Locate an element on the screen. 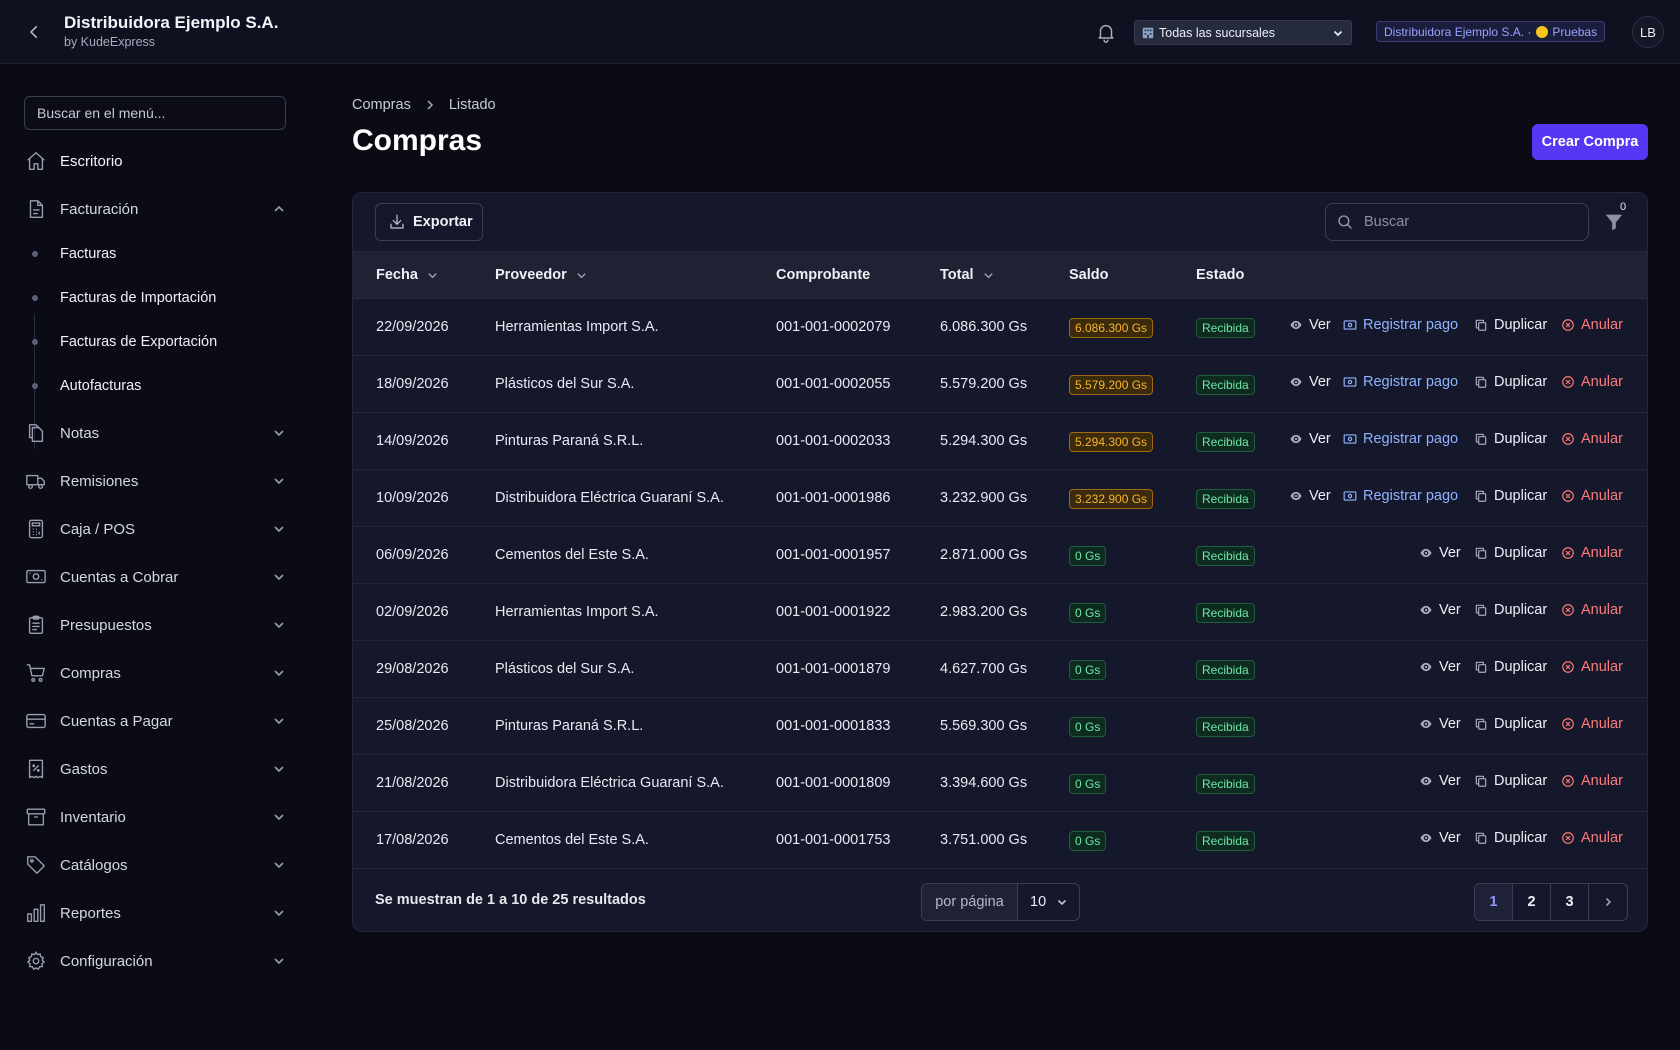  column-header-label: Fecha is located at coordinates (397, 275).